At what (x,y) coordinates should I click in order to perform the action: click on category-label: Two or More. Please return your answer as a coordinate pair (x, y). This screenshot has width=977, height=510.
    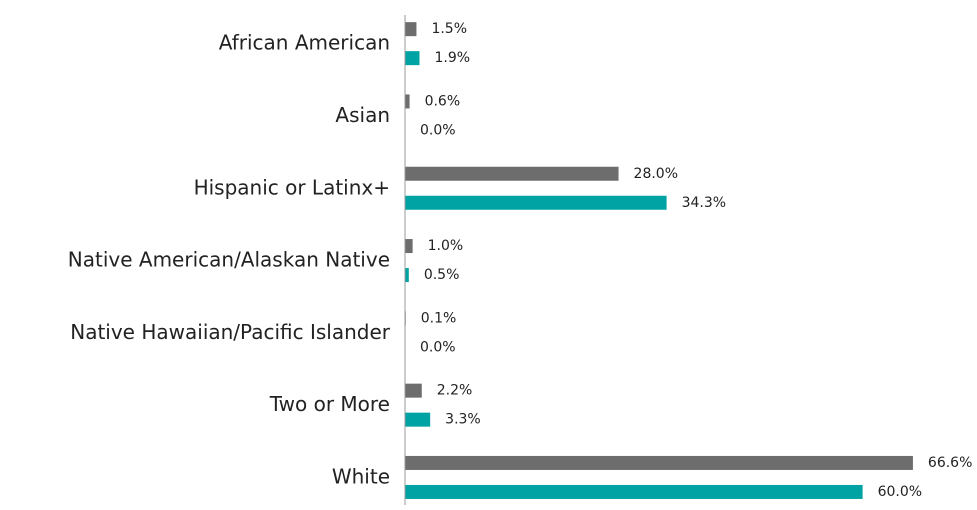
    Looking at the image, I should click on (329, 404).